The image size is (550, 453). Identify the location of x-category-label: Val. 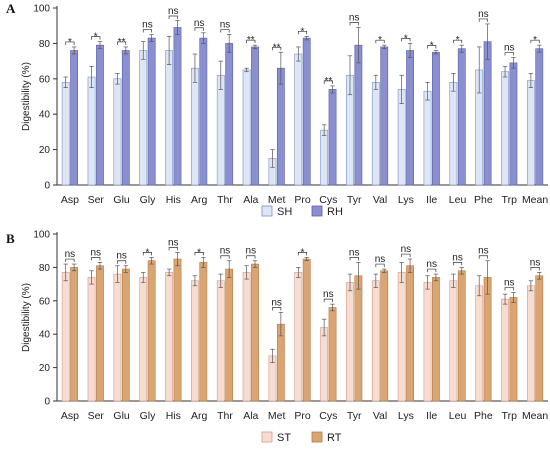
(380, 416).